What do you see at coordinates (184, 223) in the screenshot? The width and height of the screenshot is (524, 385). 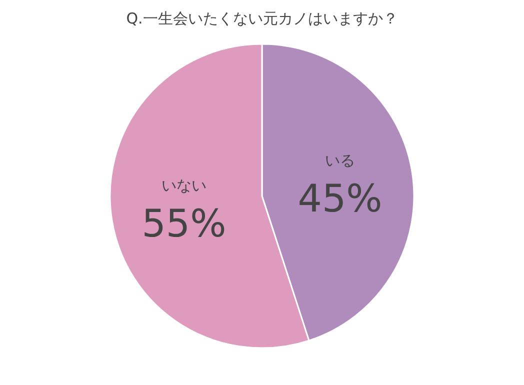 I see `data-label: 55%` at bounding box center [184, 223].